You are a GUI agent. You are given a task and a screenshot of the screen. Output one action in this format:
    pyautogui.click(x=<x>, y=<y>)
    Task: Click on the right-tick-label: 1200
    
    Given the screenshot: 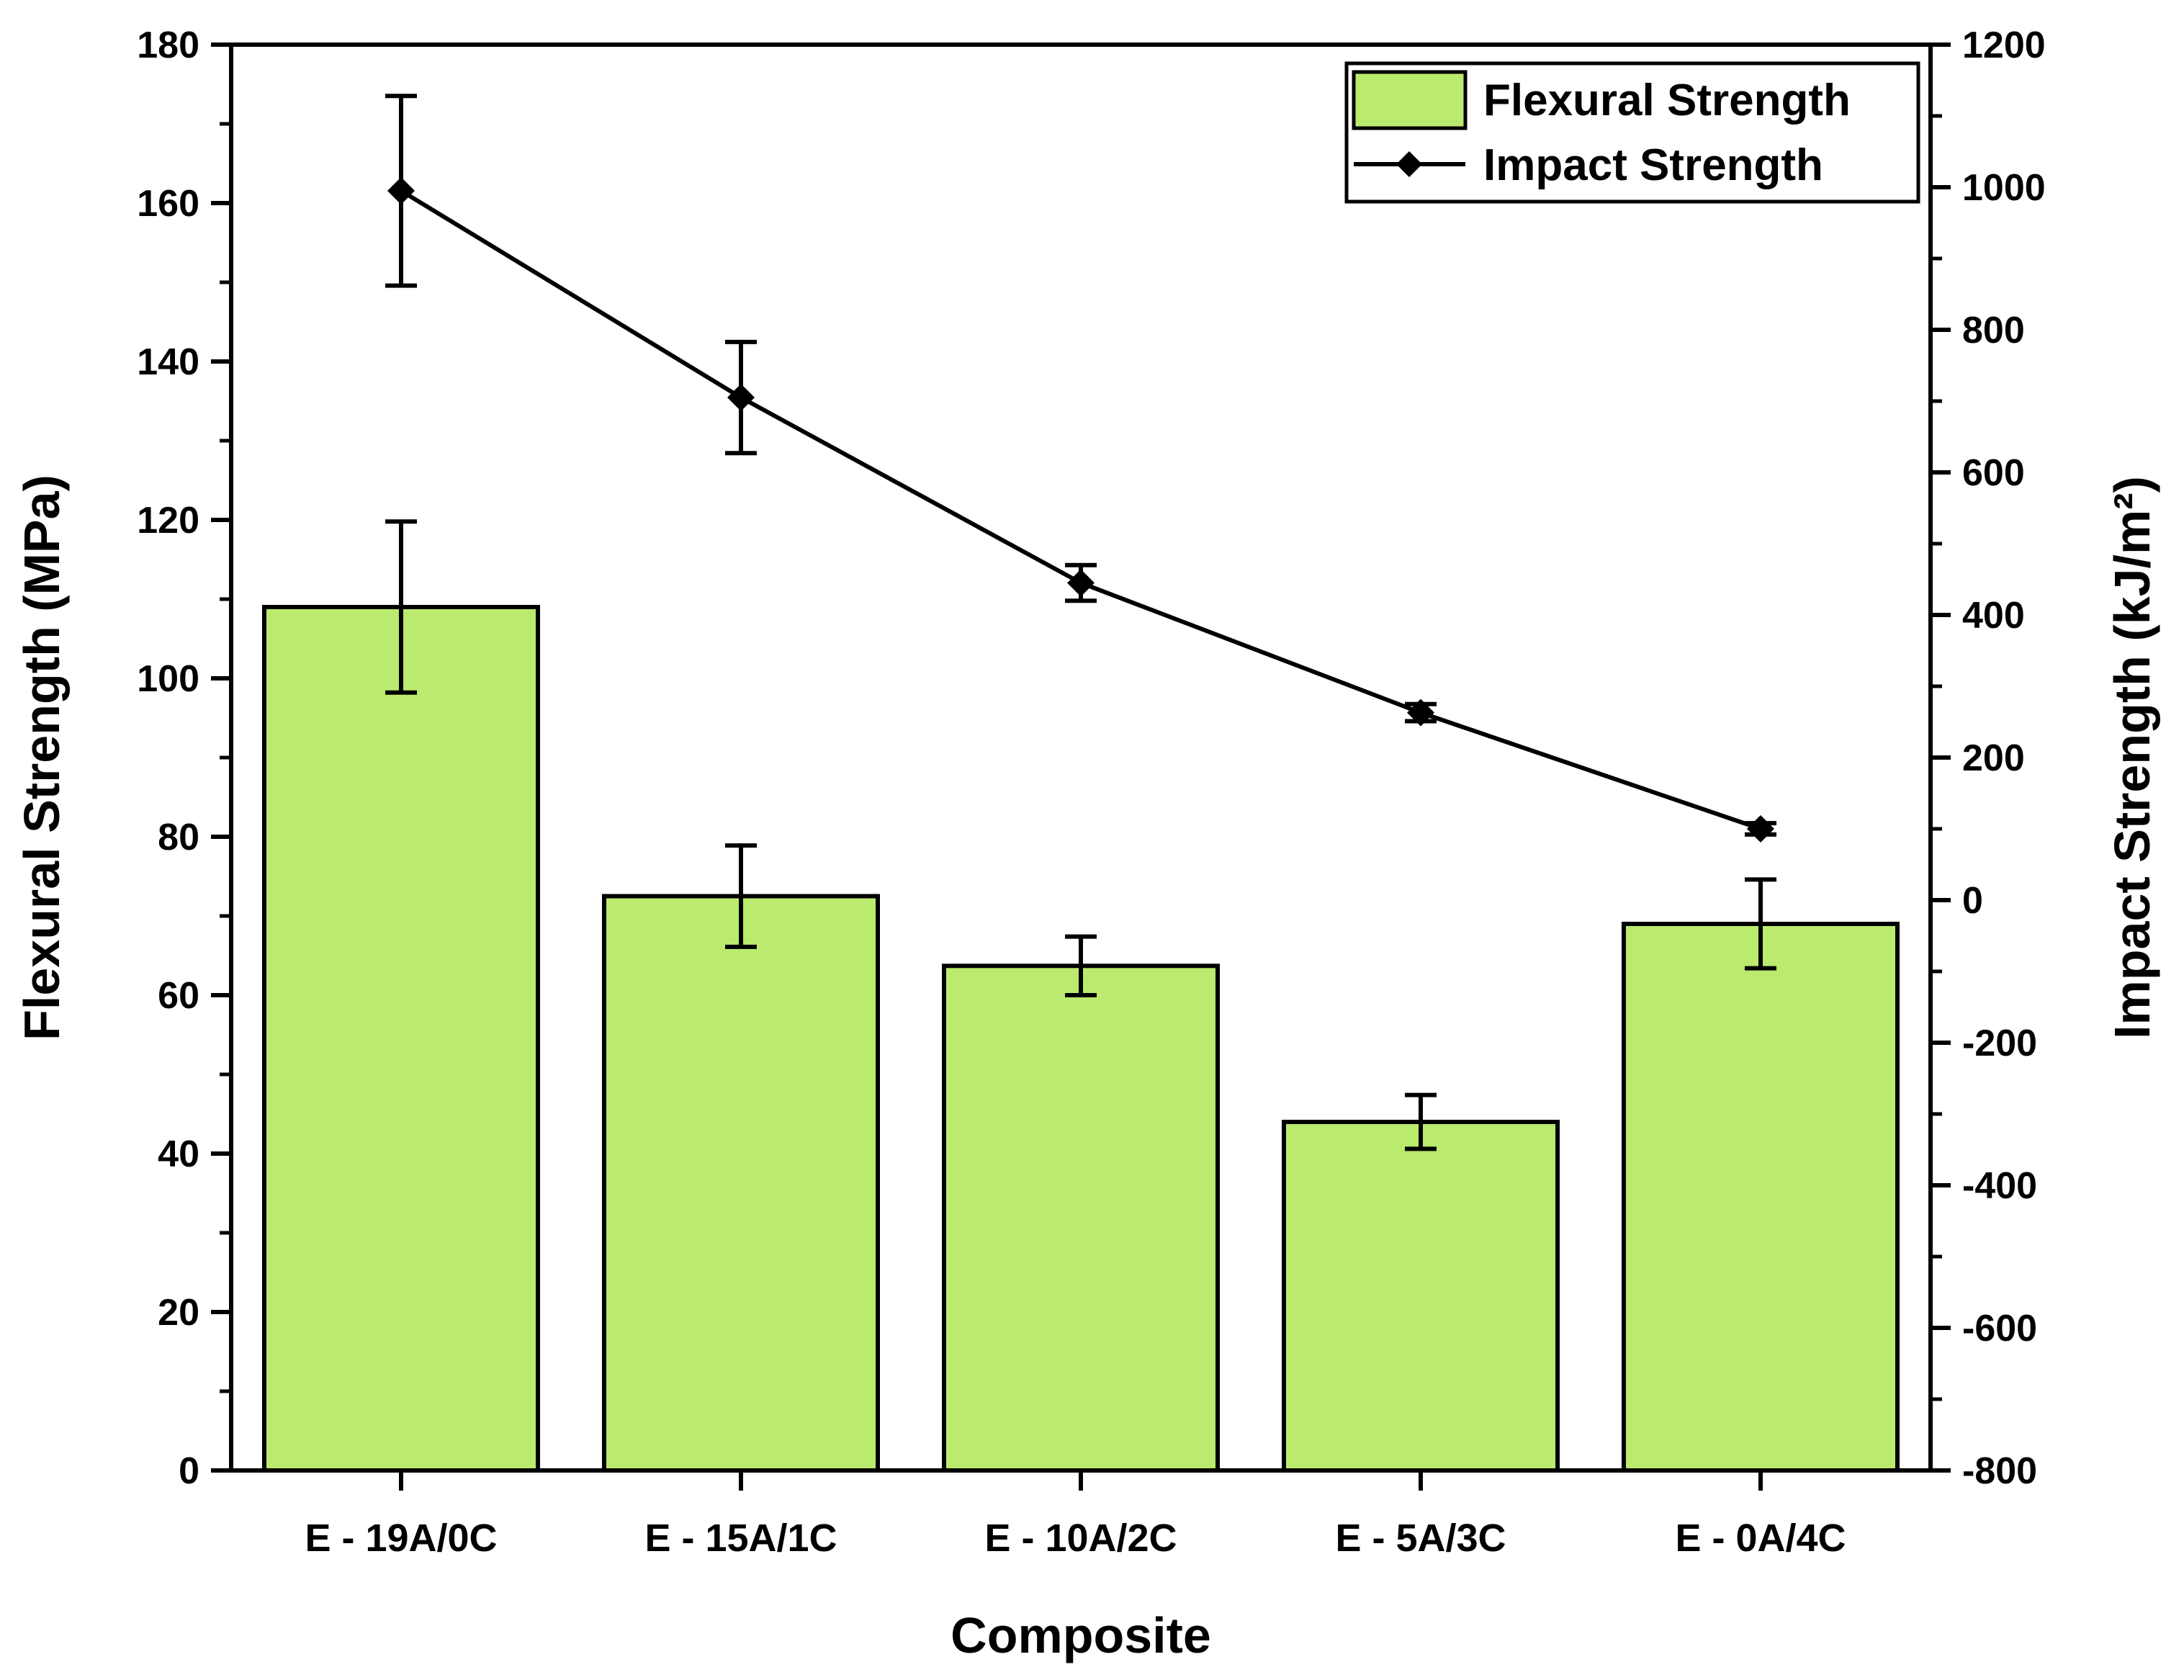 What is the action you would take?
    pyautogui.click(x=2004, y=45)
    